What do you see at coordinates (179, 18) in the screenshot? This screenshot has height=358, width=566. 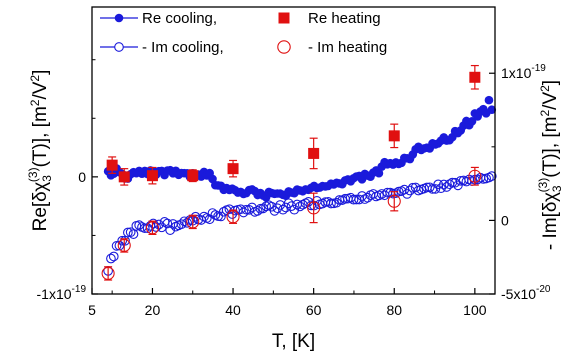 I see `legend-label: Re cooling,` at bounding box center [179, 18].